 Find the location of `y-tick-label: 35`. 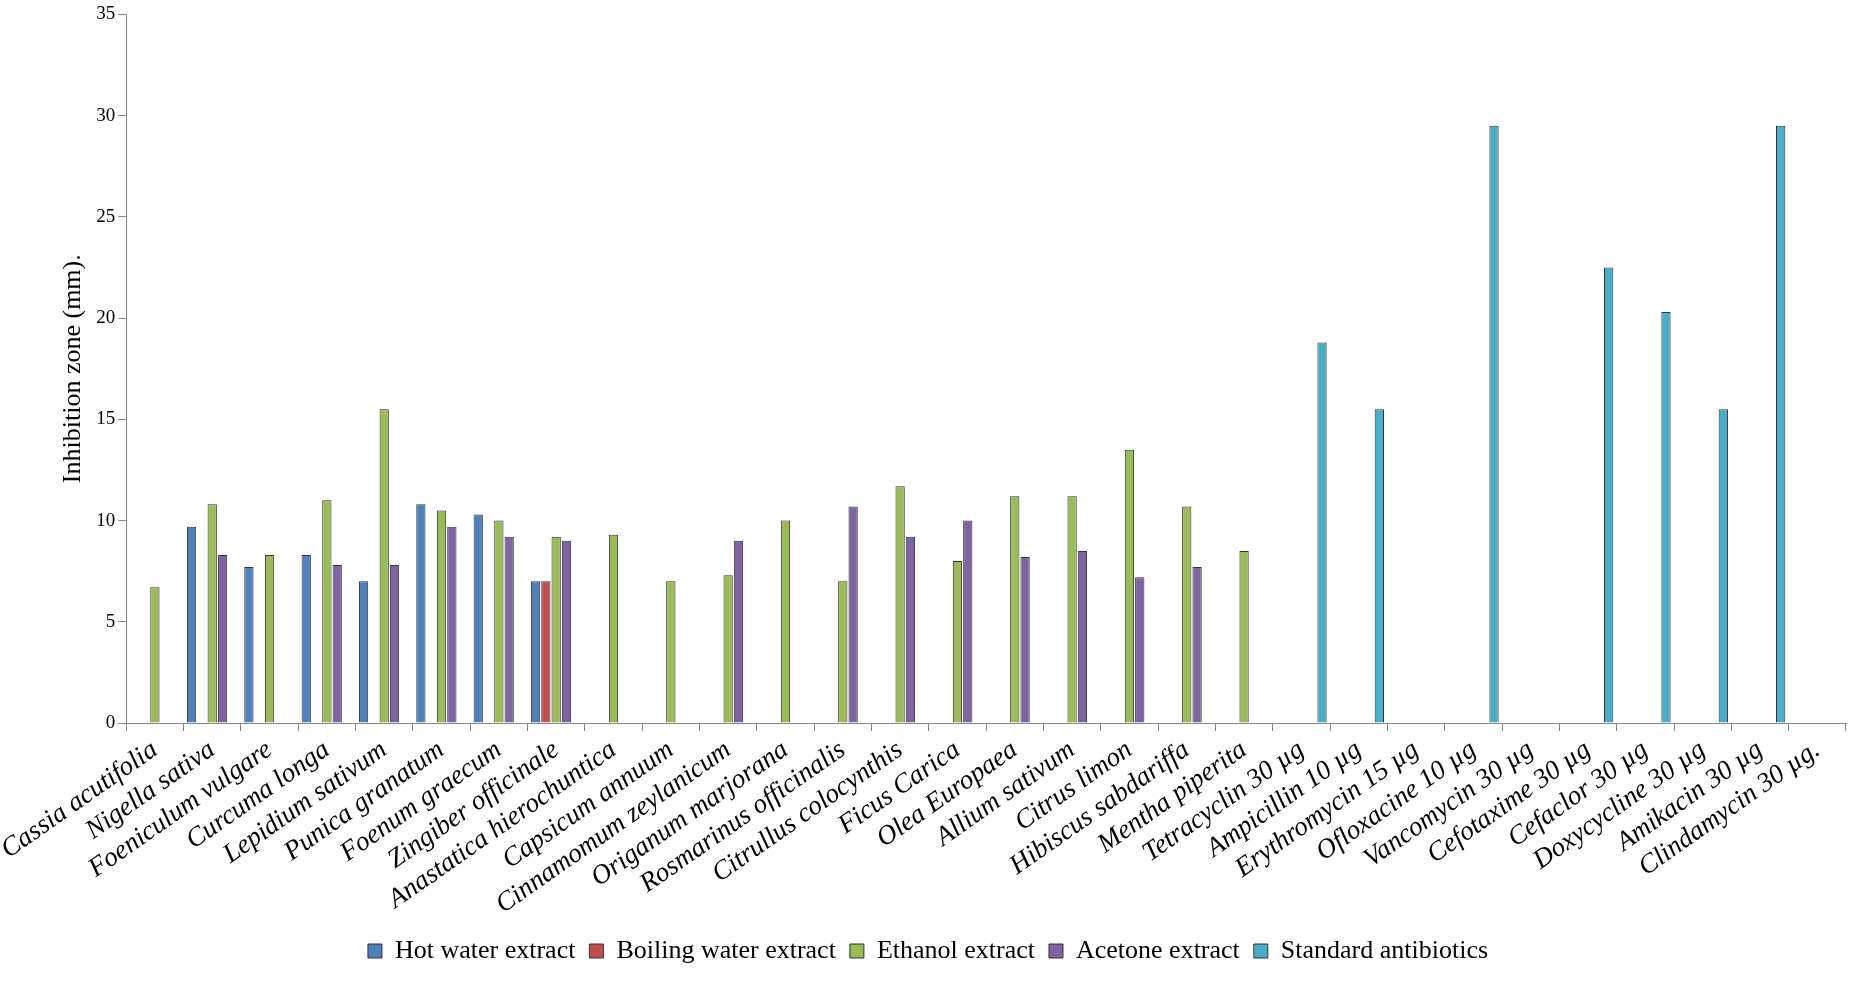

y-tick-label: 35 is located at coordinates (106, 13).